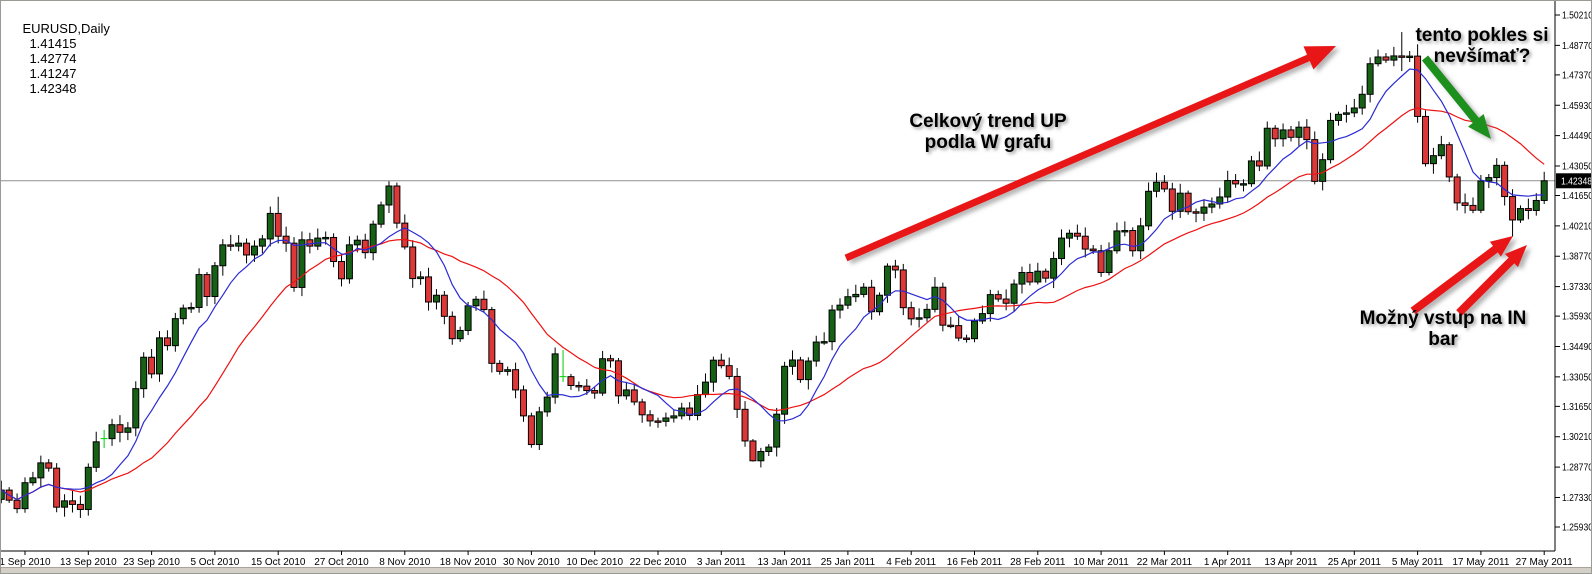 The width and height of the screenshot is (1592, 574). What do you see at coordinates (1090, 154) in the screenshot?
I see `uptrend-arrow` at bounding box center [1090, 154].